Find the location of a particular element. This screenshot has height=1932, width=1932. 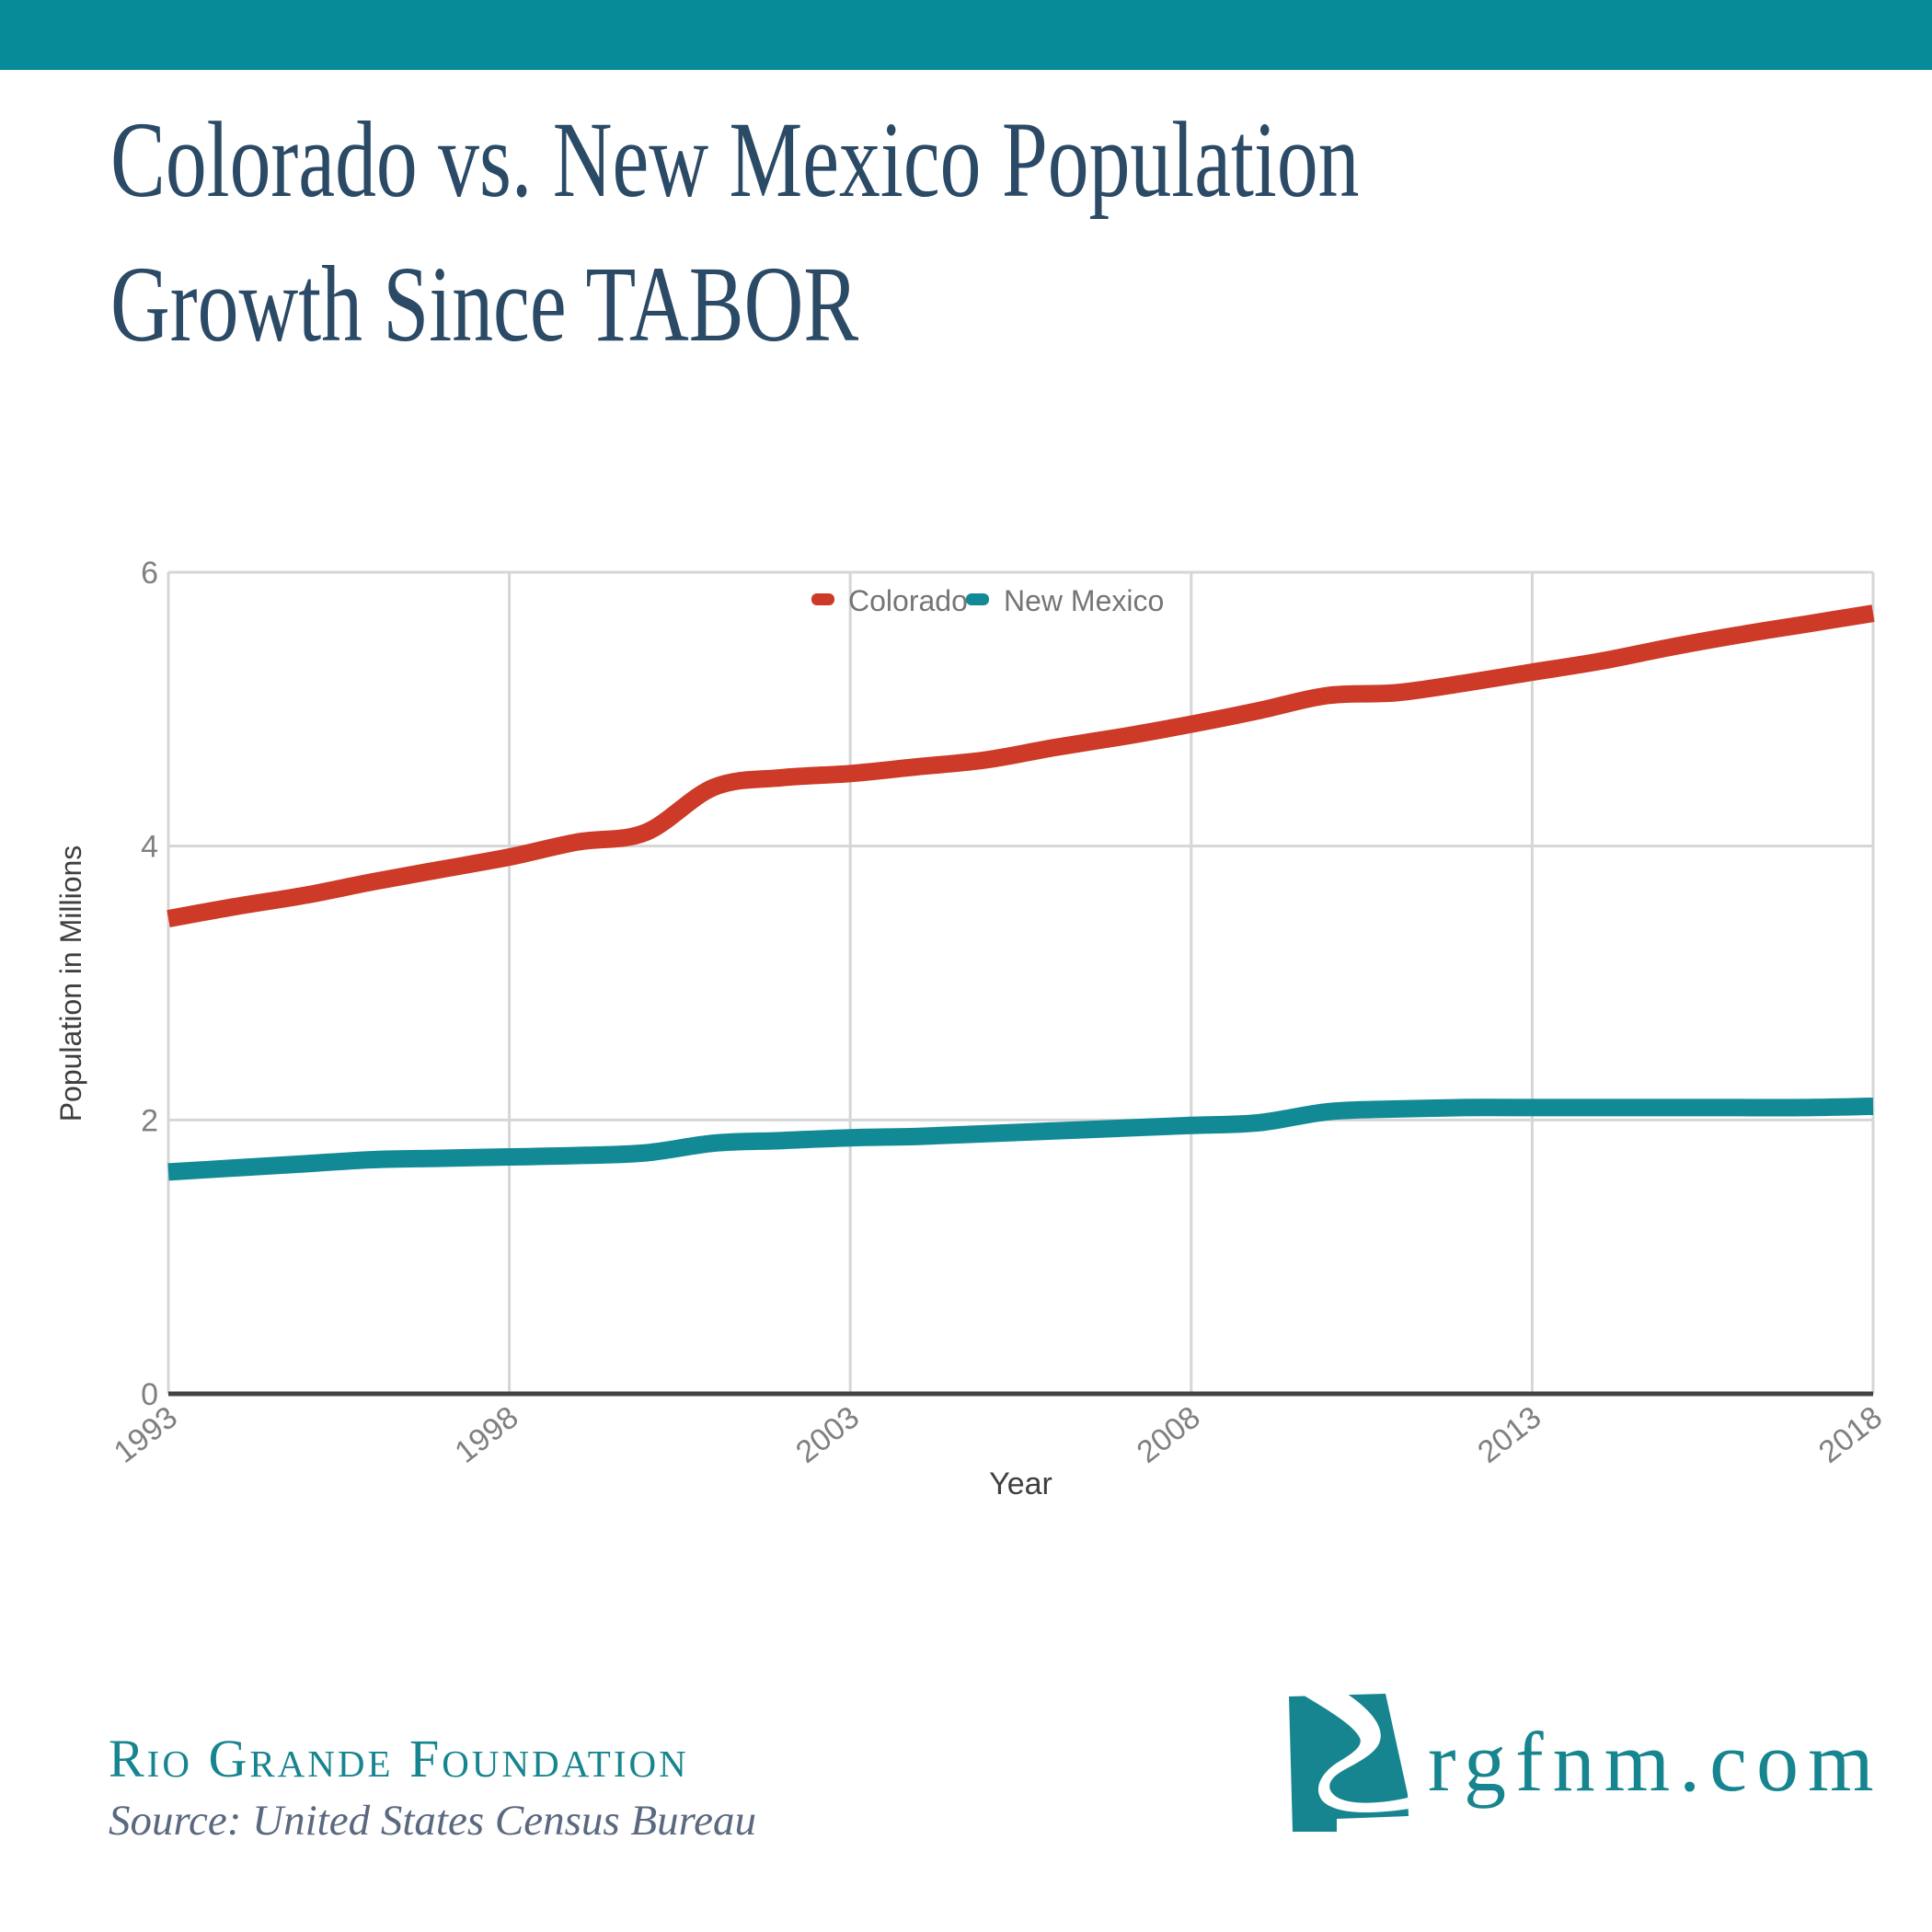

x-axis-title: Year is located at coordinates (1020, 1483).